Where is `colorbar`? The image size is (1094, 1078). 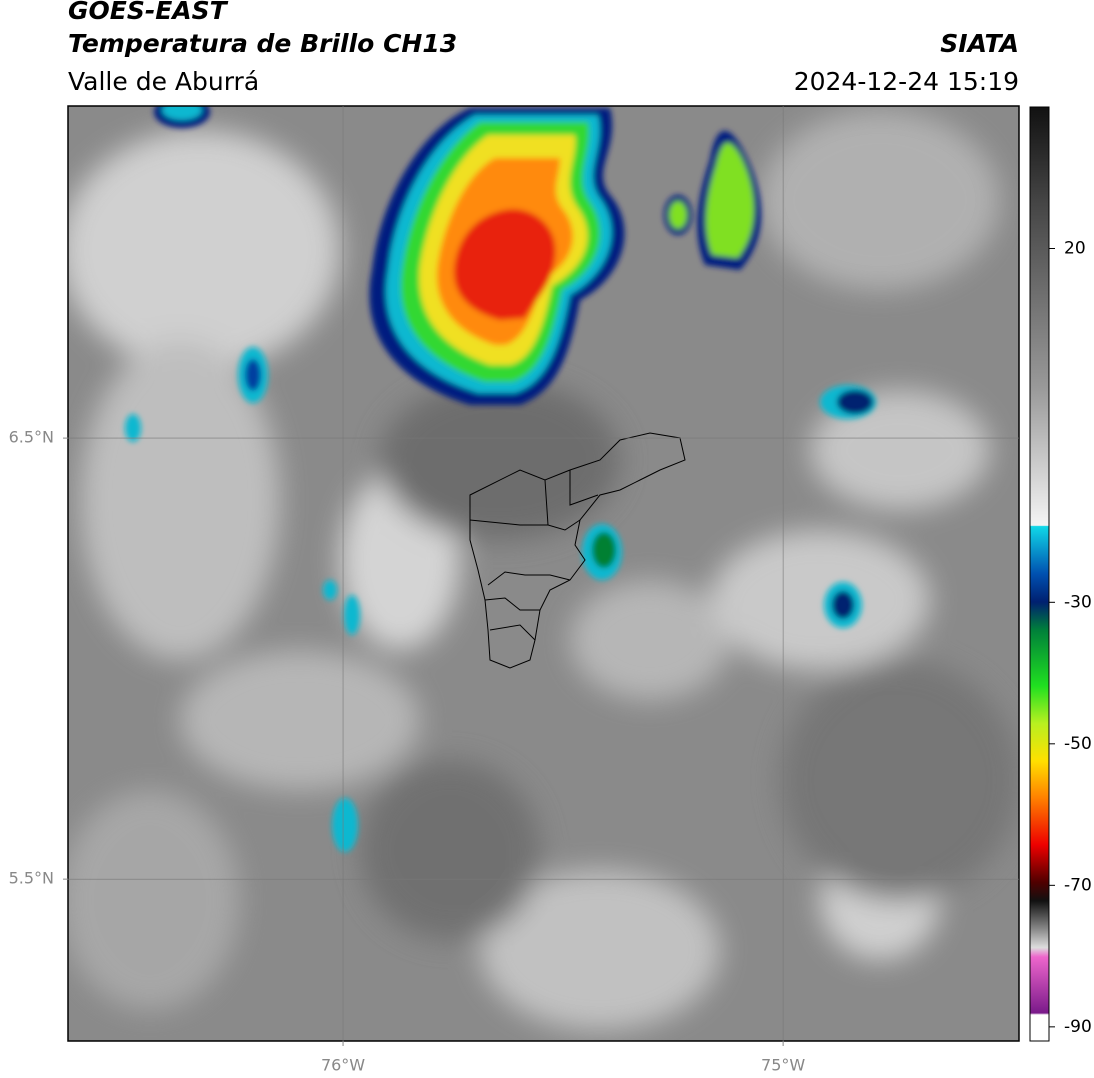
colorbar is located at coordinates (1039, 574).